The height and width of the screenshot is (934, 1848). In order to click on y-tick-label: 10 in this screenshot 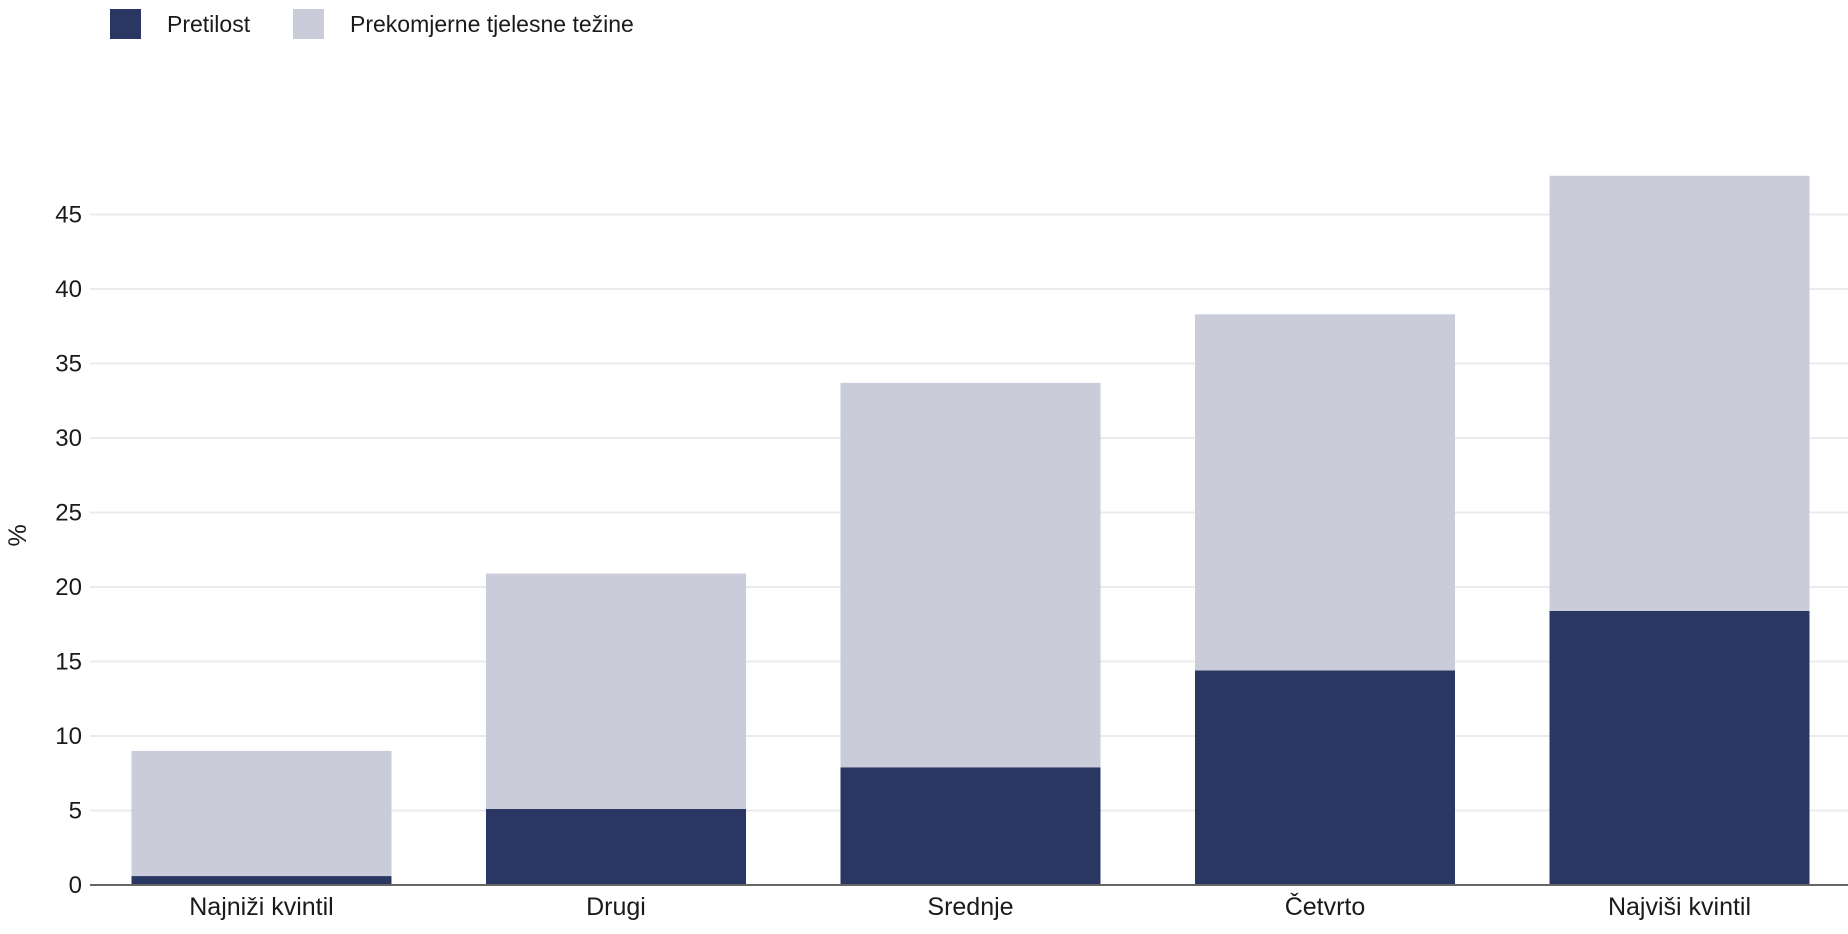, I will do `click(68, 736)`.